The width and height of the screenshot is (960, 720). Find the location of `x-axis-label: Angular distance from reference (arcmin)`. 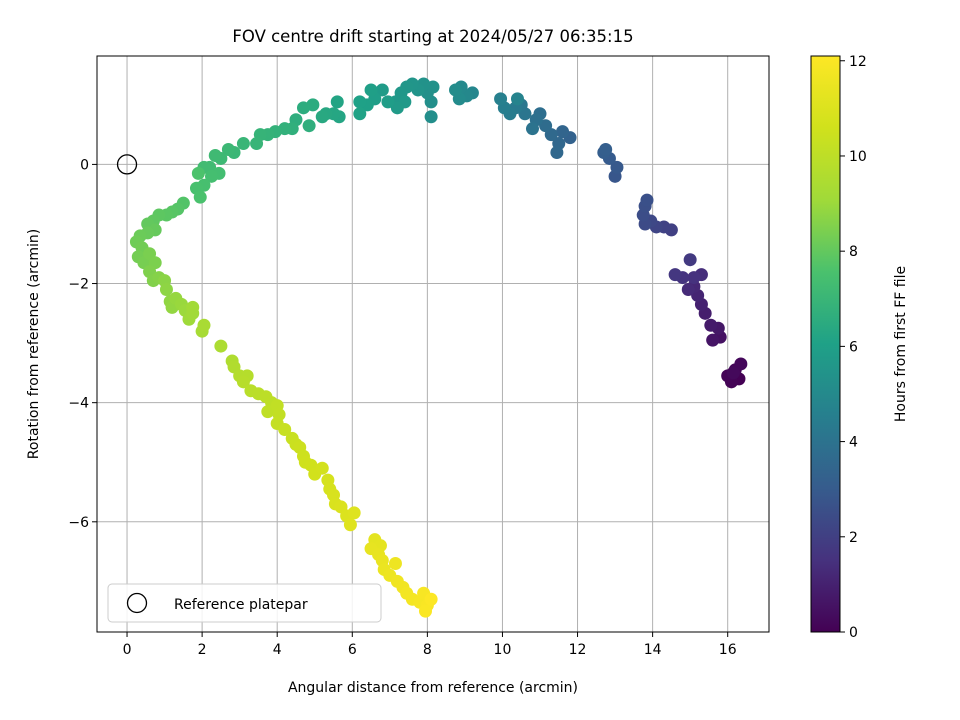

x-axis-label: Angular distance from reference (arcmin) is located at coordinates (433, 688).